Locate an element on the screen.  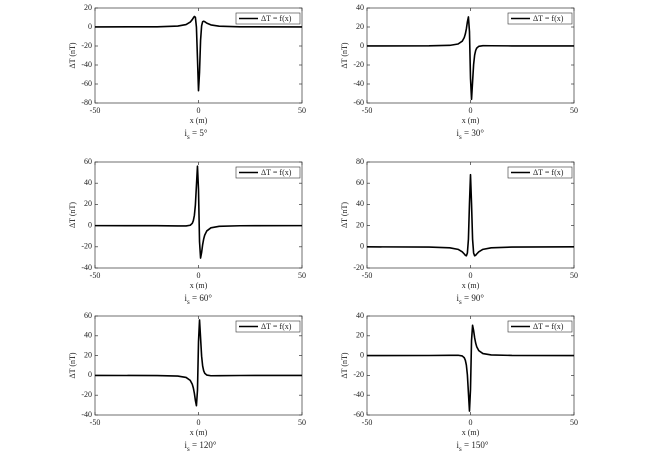
caption: is = 120° is located at coordinates (201, 446).